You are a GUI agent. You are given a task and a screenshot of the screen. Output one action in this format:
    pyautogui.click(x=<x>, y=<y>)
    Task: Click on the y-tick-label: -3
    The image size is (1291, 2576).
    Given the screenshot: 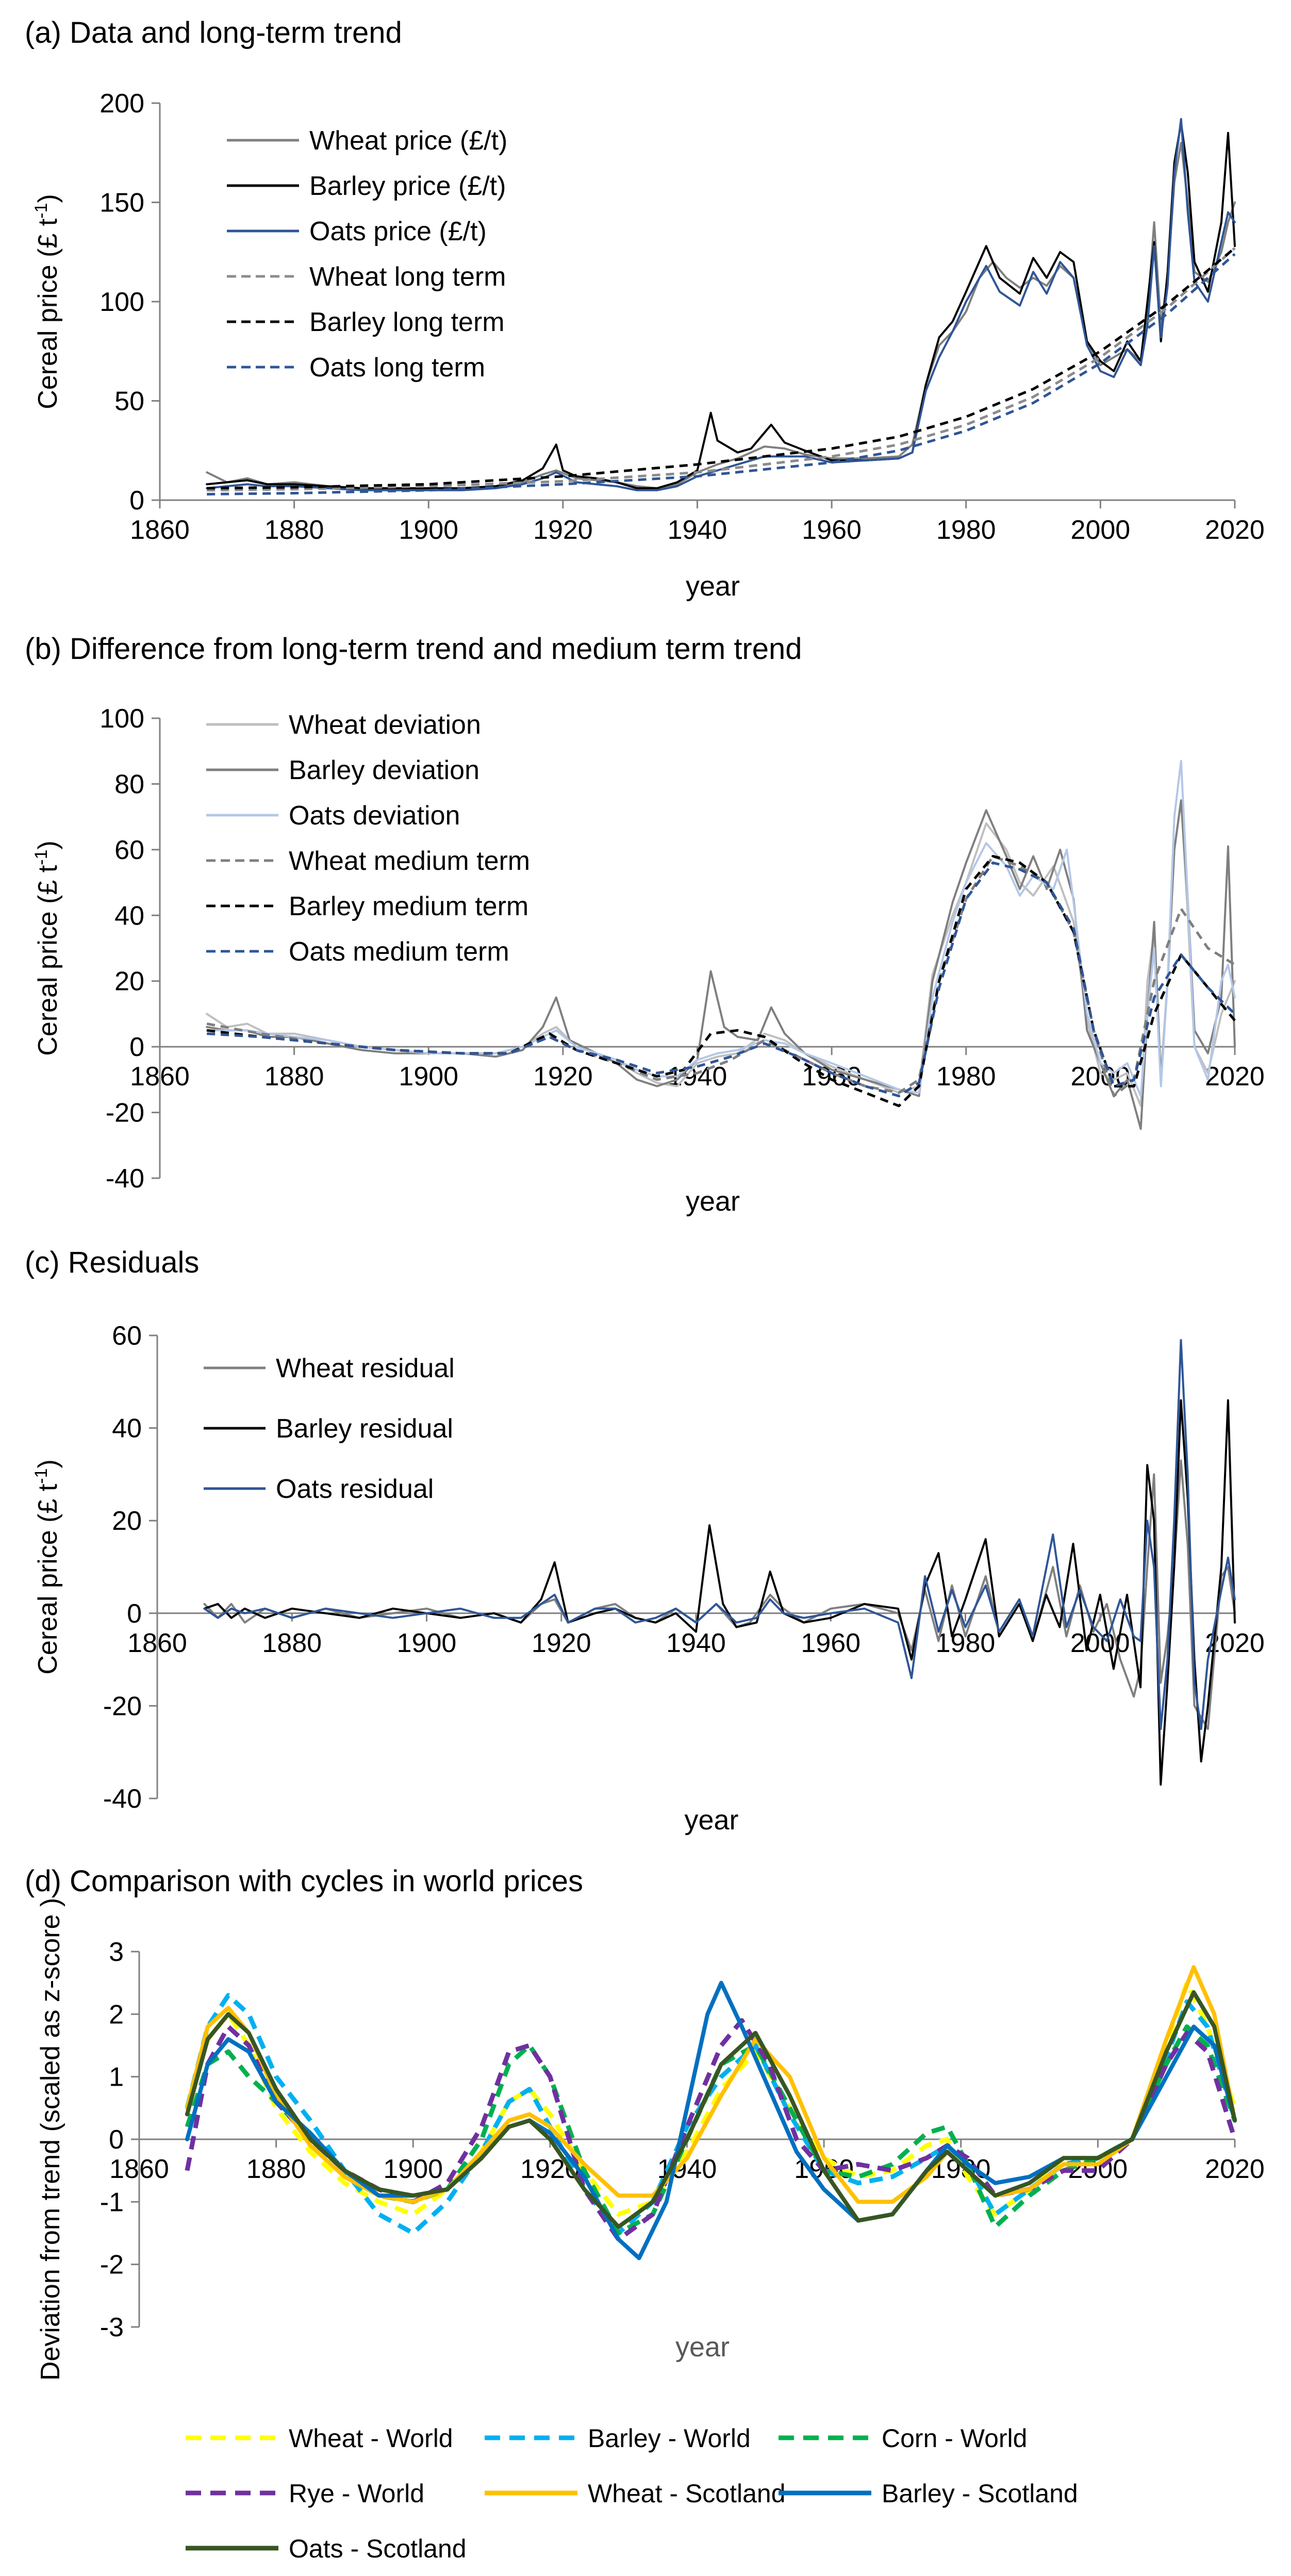 What is the action you would take?
    pyautogui.click(x=112, y=2327)
    